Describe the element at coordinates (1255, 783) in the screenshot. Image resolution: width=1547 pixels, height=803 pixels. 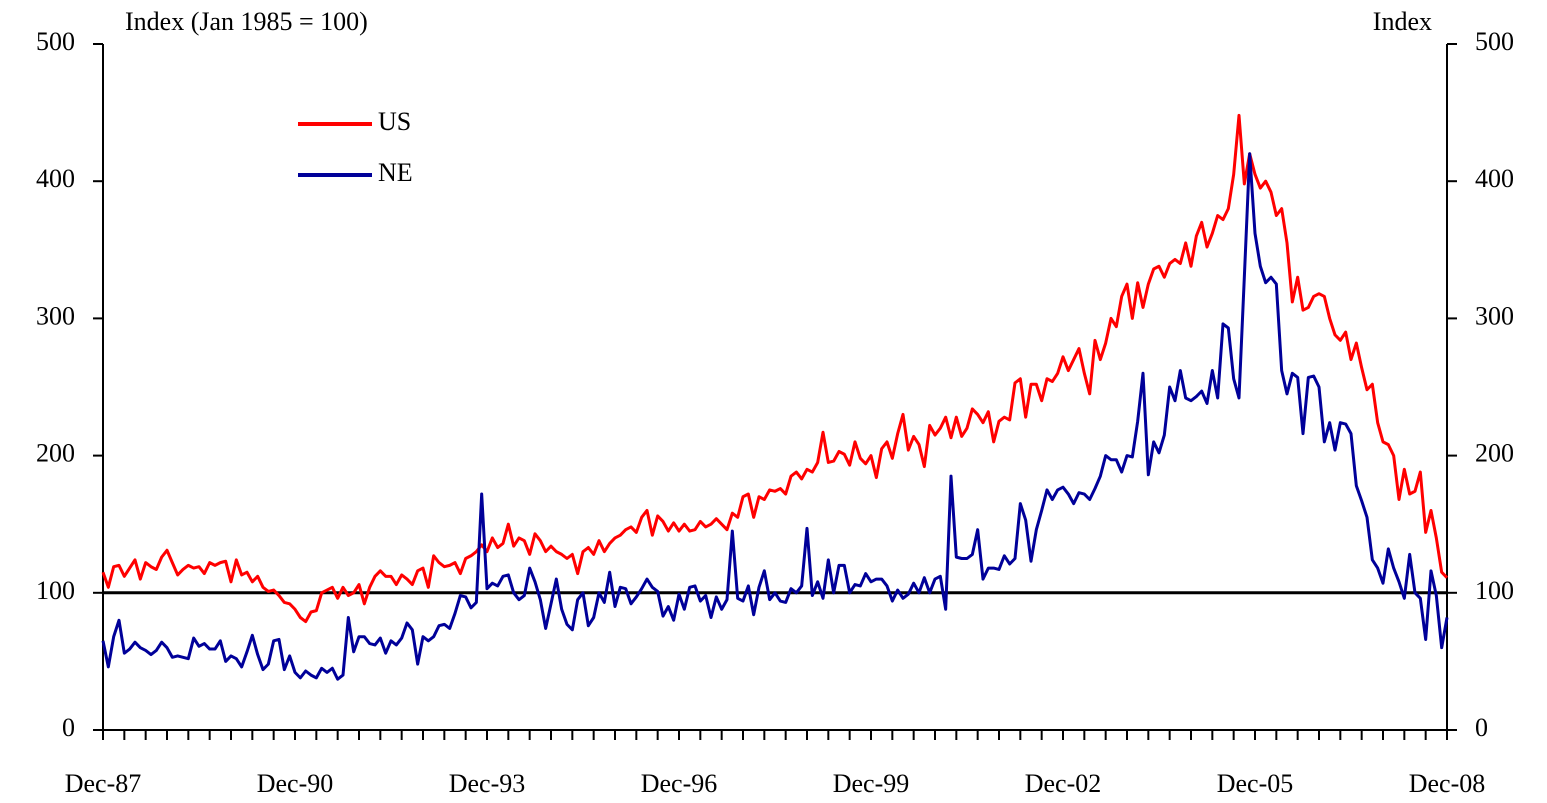
I see `x-tick-label: Dec-05` at that location.